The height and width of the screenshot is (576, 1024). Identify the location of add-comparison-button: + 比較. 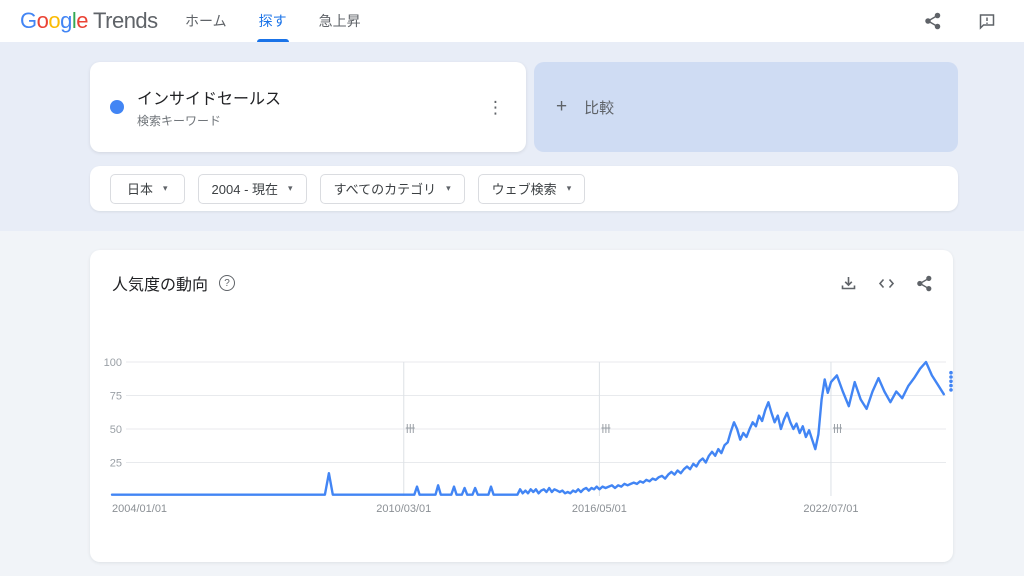
(746, 107).